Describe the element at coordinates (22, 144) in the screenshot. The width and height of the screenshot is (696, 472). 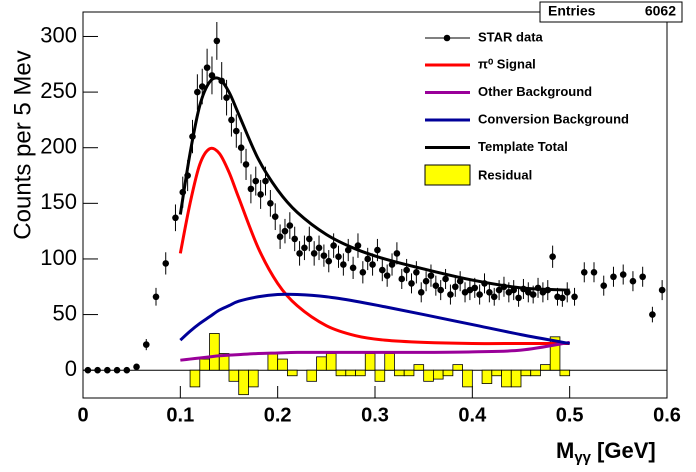
I see `y-axis-label: Counts per 5 Mev` at that location.